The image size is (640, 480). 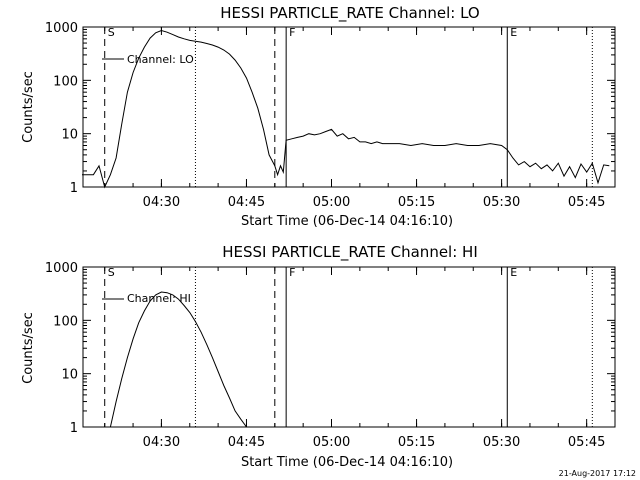 What do you see at coordinates (160, 59) in the screenshot?
I see `legend-label: Channel: LO` at bounding box center [160, 59].